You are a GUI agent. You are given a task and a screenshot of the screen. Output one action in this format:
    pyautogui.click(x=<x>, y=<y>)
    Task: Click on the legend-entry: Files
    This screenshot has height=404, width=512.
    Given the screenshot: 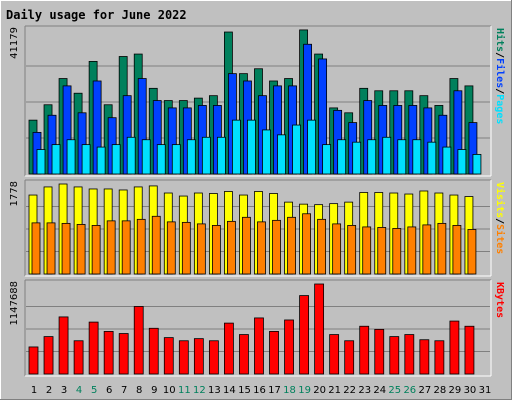 What is the action you would take?
    pyautogui.click(x=500, y=73)
    